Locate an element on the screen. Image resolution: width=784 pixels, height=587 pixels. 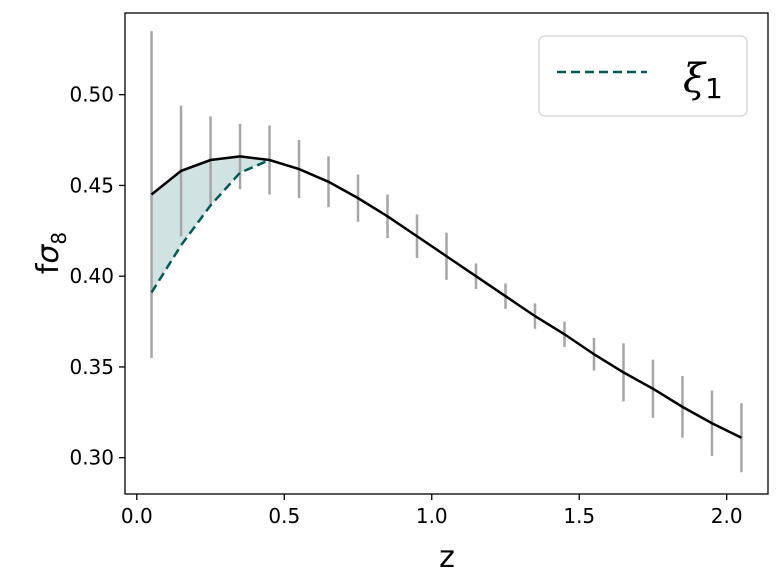
y-axis-label: fσ8 is located at coordinates (51, 253).